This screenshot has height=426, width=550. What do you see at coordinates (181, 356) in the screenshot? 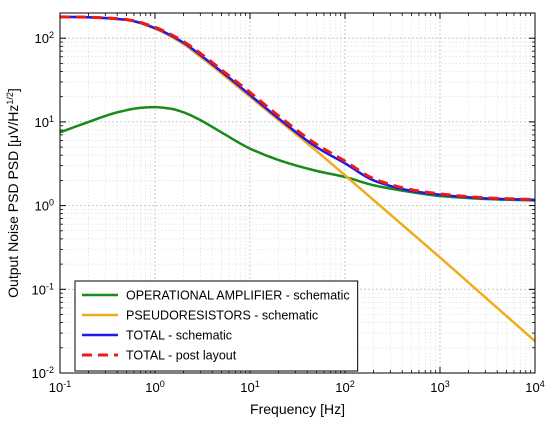
I see `legend-label-total-post-layout: TOTAL - post layout` at bounding box center [181, 356].